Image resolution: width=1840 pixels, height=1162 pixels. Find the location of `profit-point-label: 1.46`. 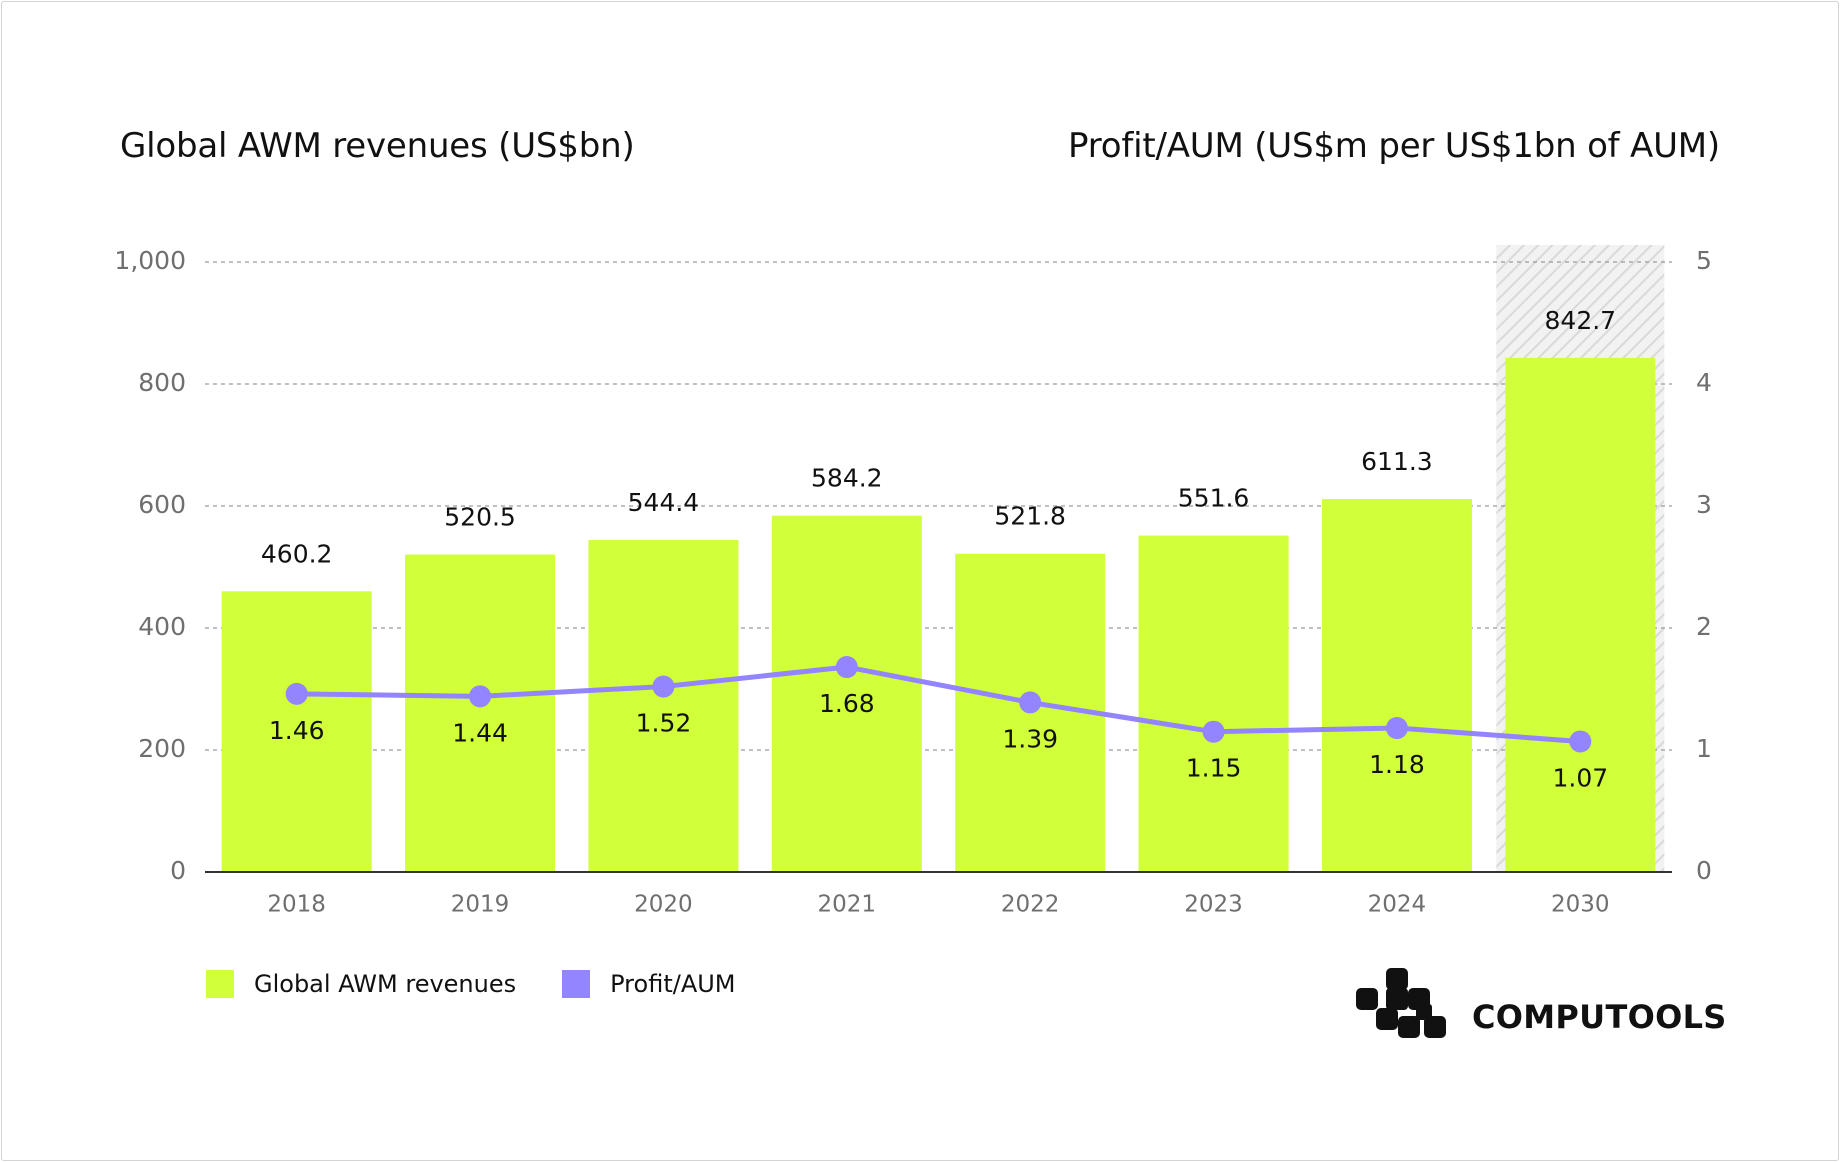

profit-point-label: 1.46 is located at coordinates (297, 730).